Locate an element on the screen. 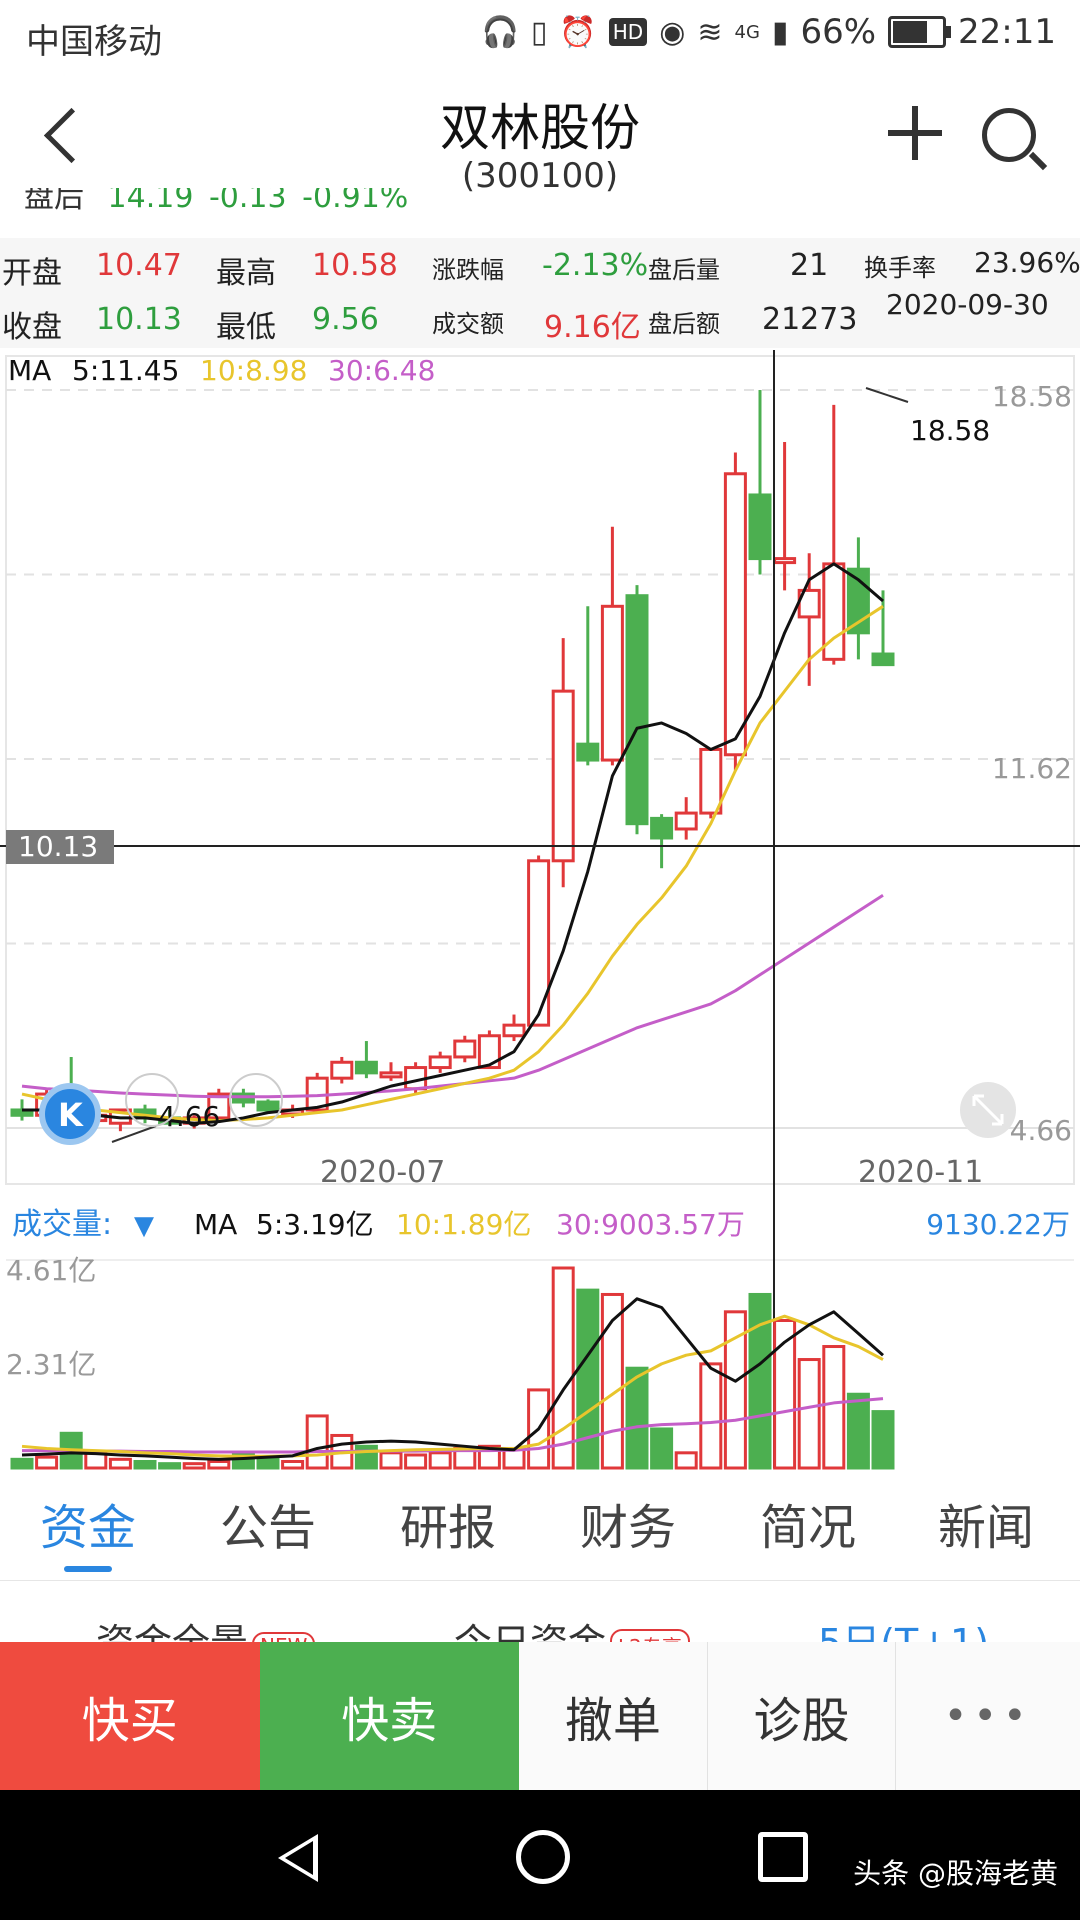 The image size is (1080, 1920). stock-code: (300100) is located at coordinates (540, 176).